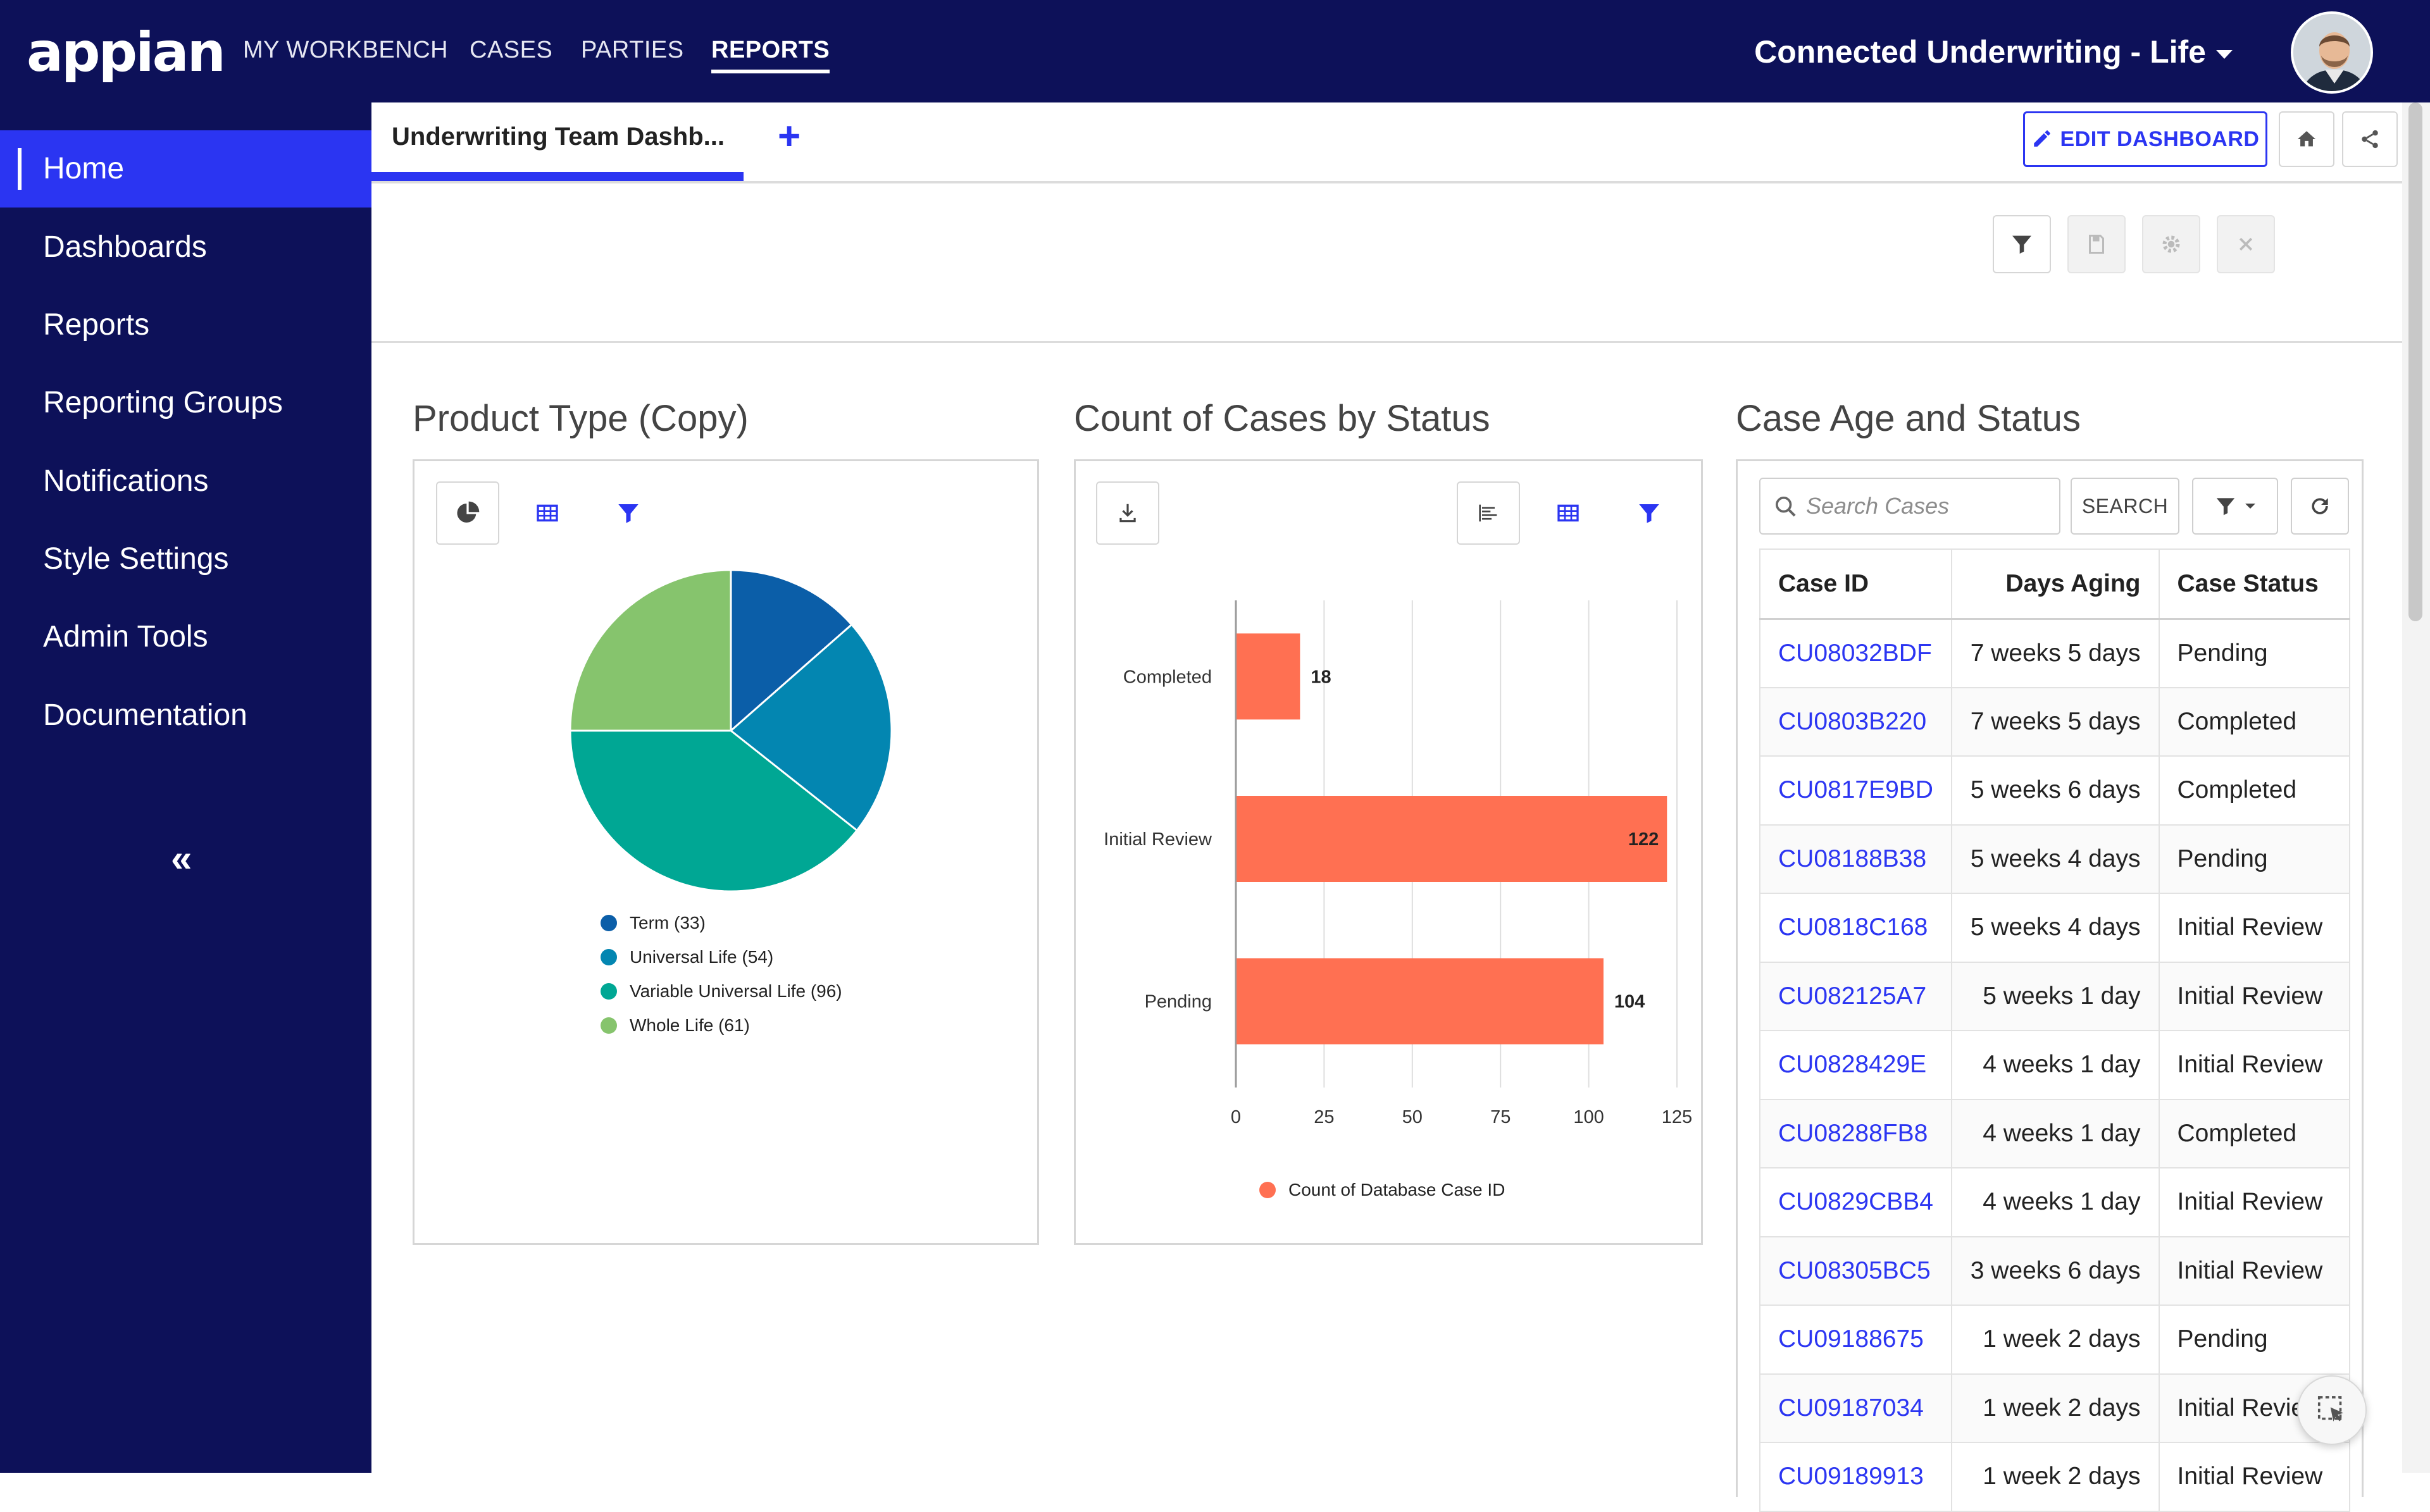  What do you see at coordinates (1855, 654) in the screenshot?
I see `case-id-link: CU08032BDF` at bounding box center [1855, 654].